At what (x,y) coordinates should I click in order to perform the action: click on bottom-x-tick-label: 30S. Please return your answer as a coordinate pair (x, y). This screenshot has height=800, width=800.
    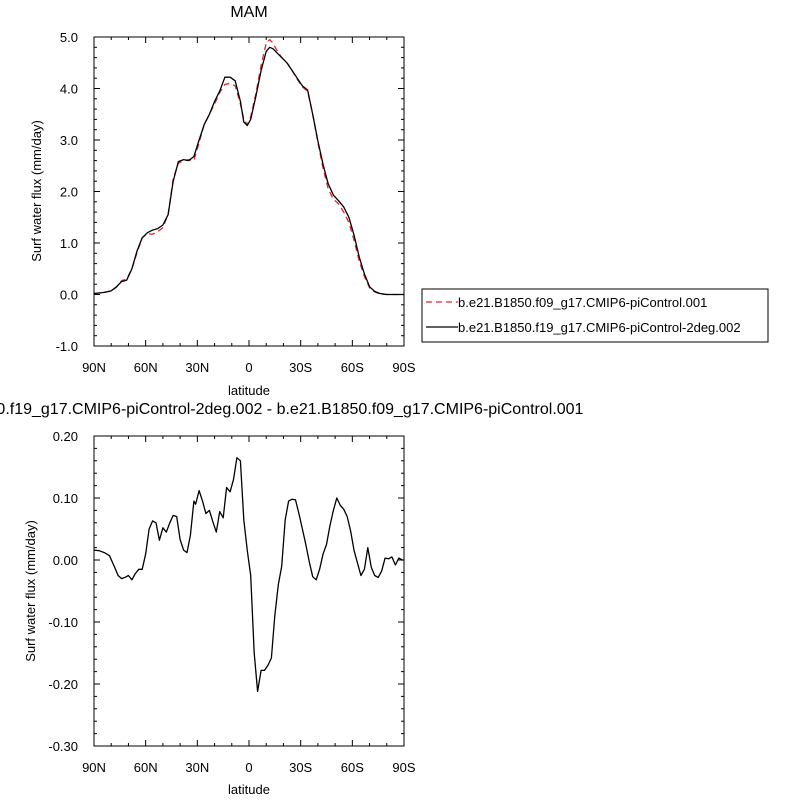
    Looking at the image, I should click on (300, 767).